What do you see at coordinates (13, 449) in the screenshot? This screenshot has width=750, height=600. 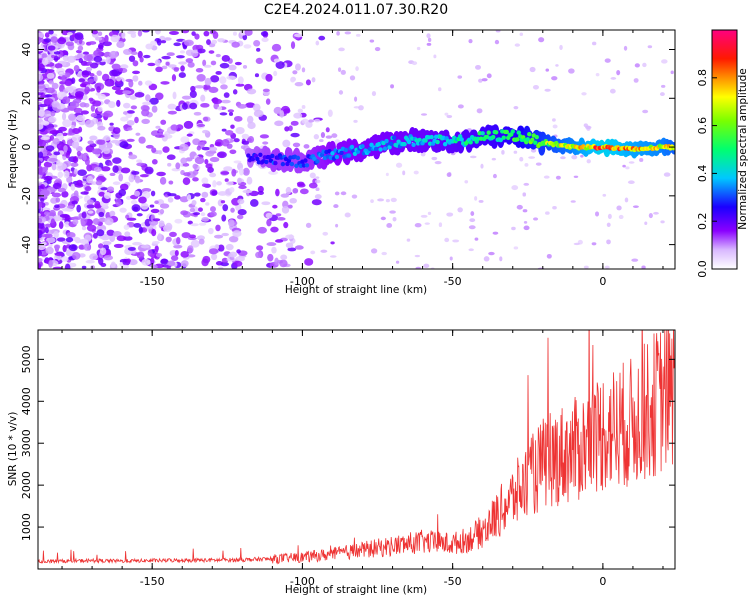 I see `snr-y-axis-label: SNR (10 * v/v)` at bounding box center [13, 449].